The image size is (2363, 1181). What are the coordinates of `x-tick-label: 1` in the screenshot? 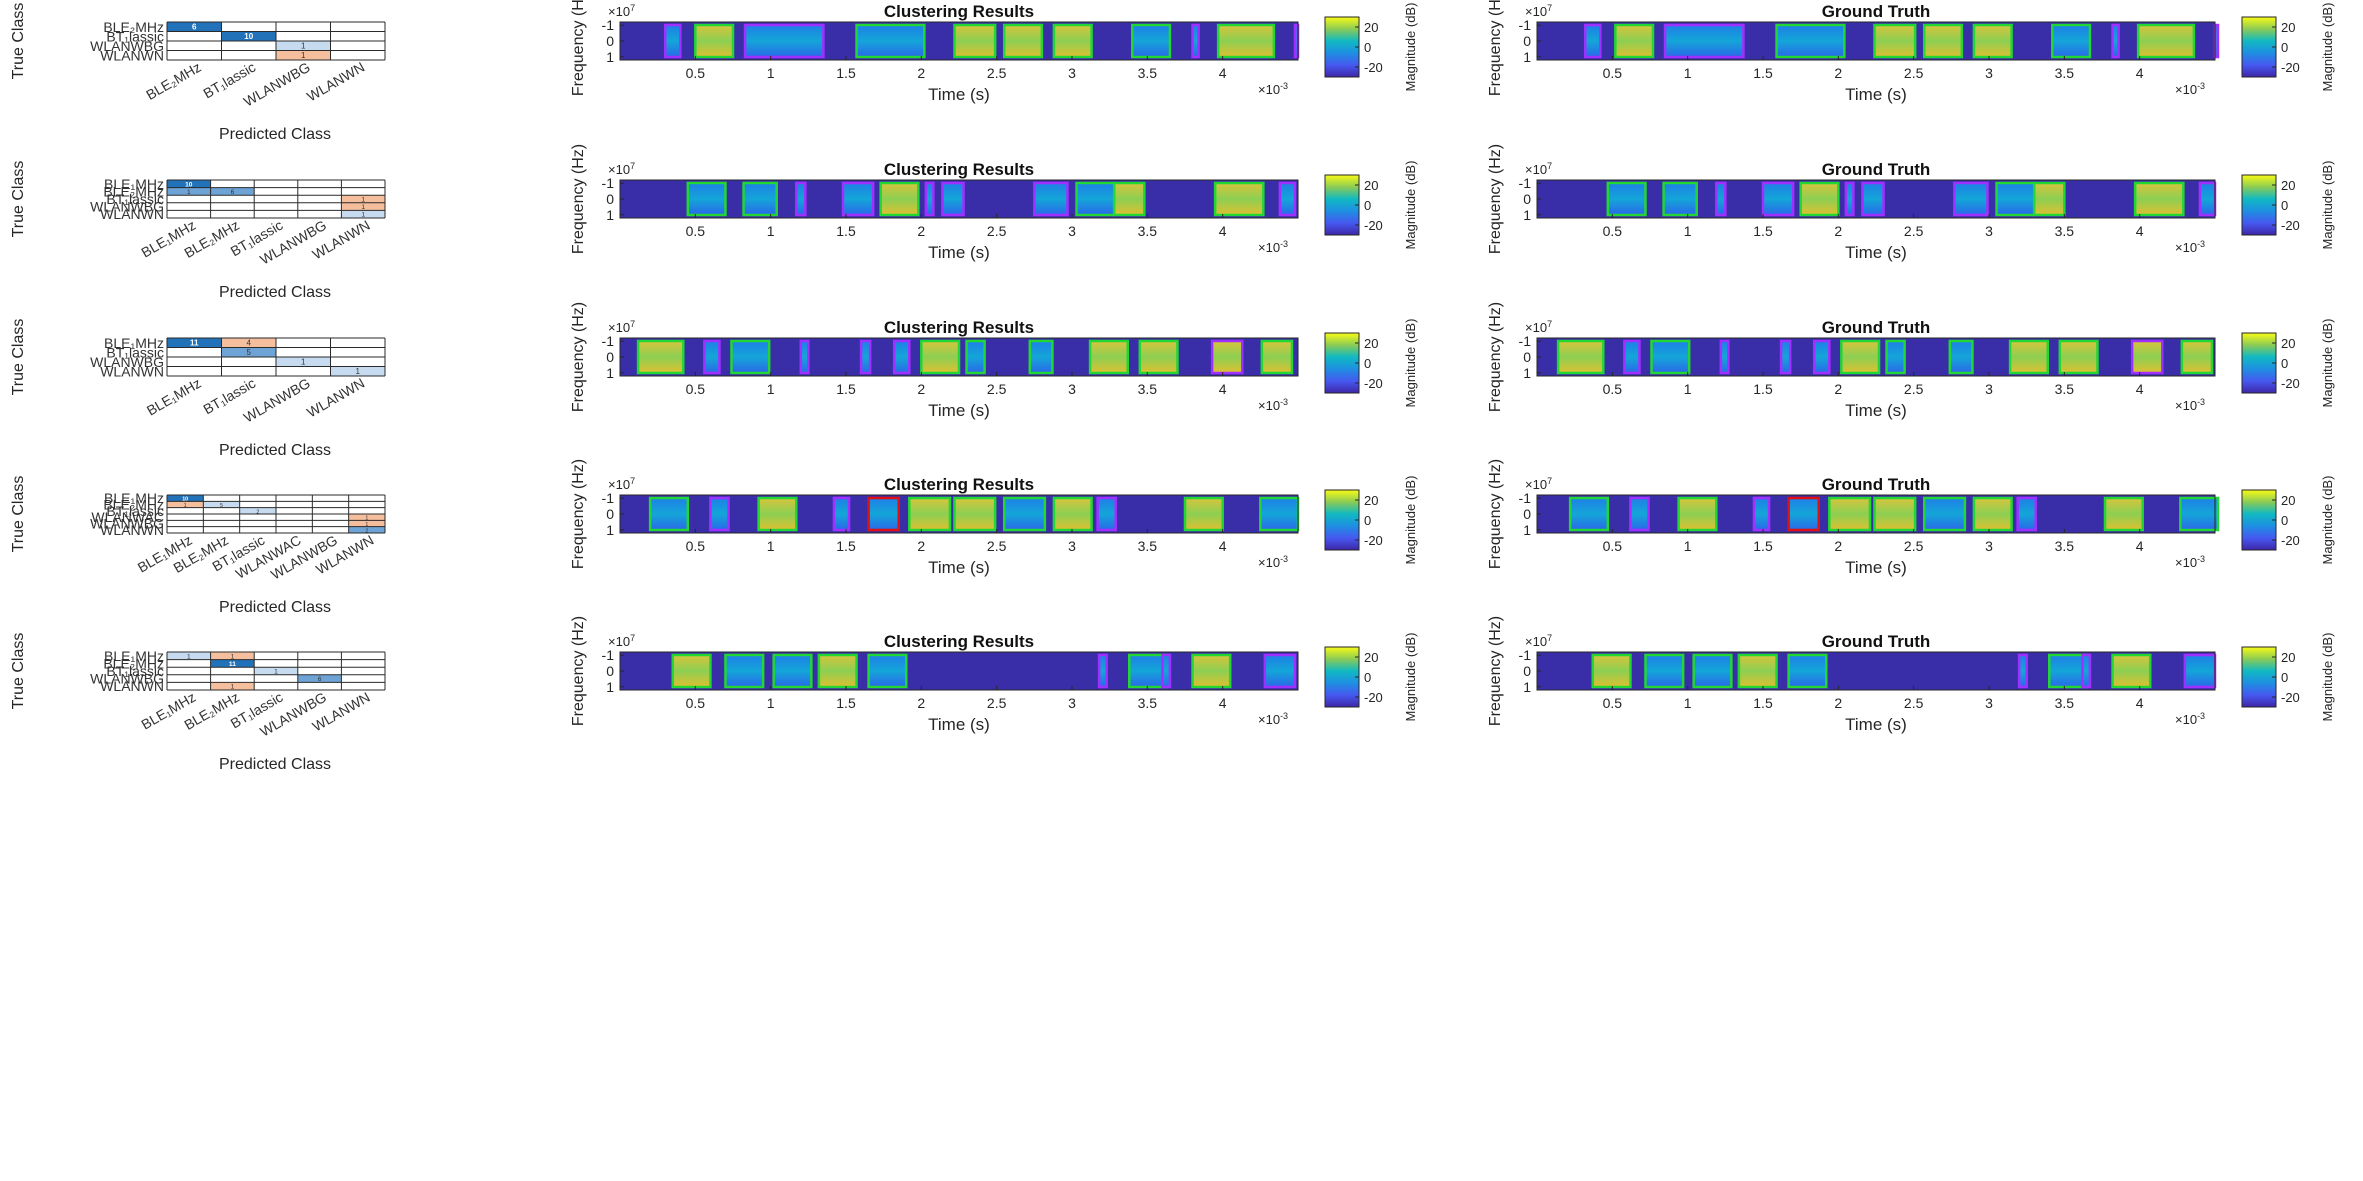 It's located at (1688, 546).